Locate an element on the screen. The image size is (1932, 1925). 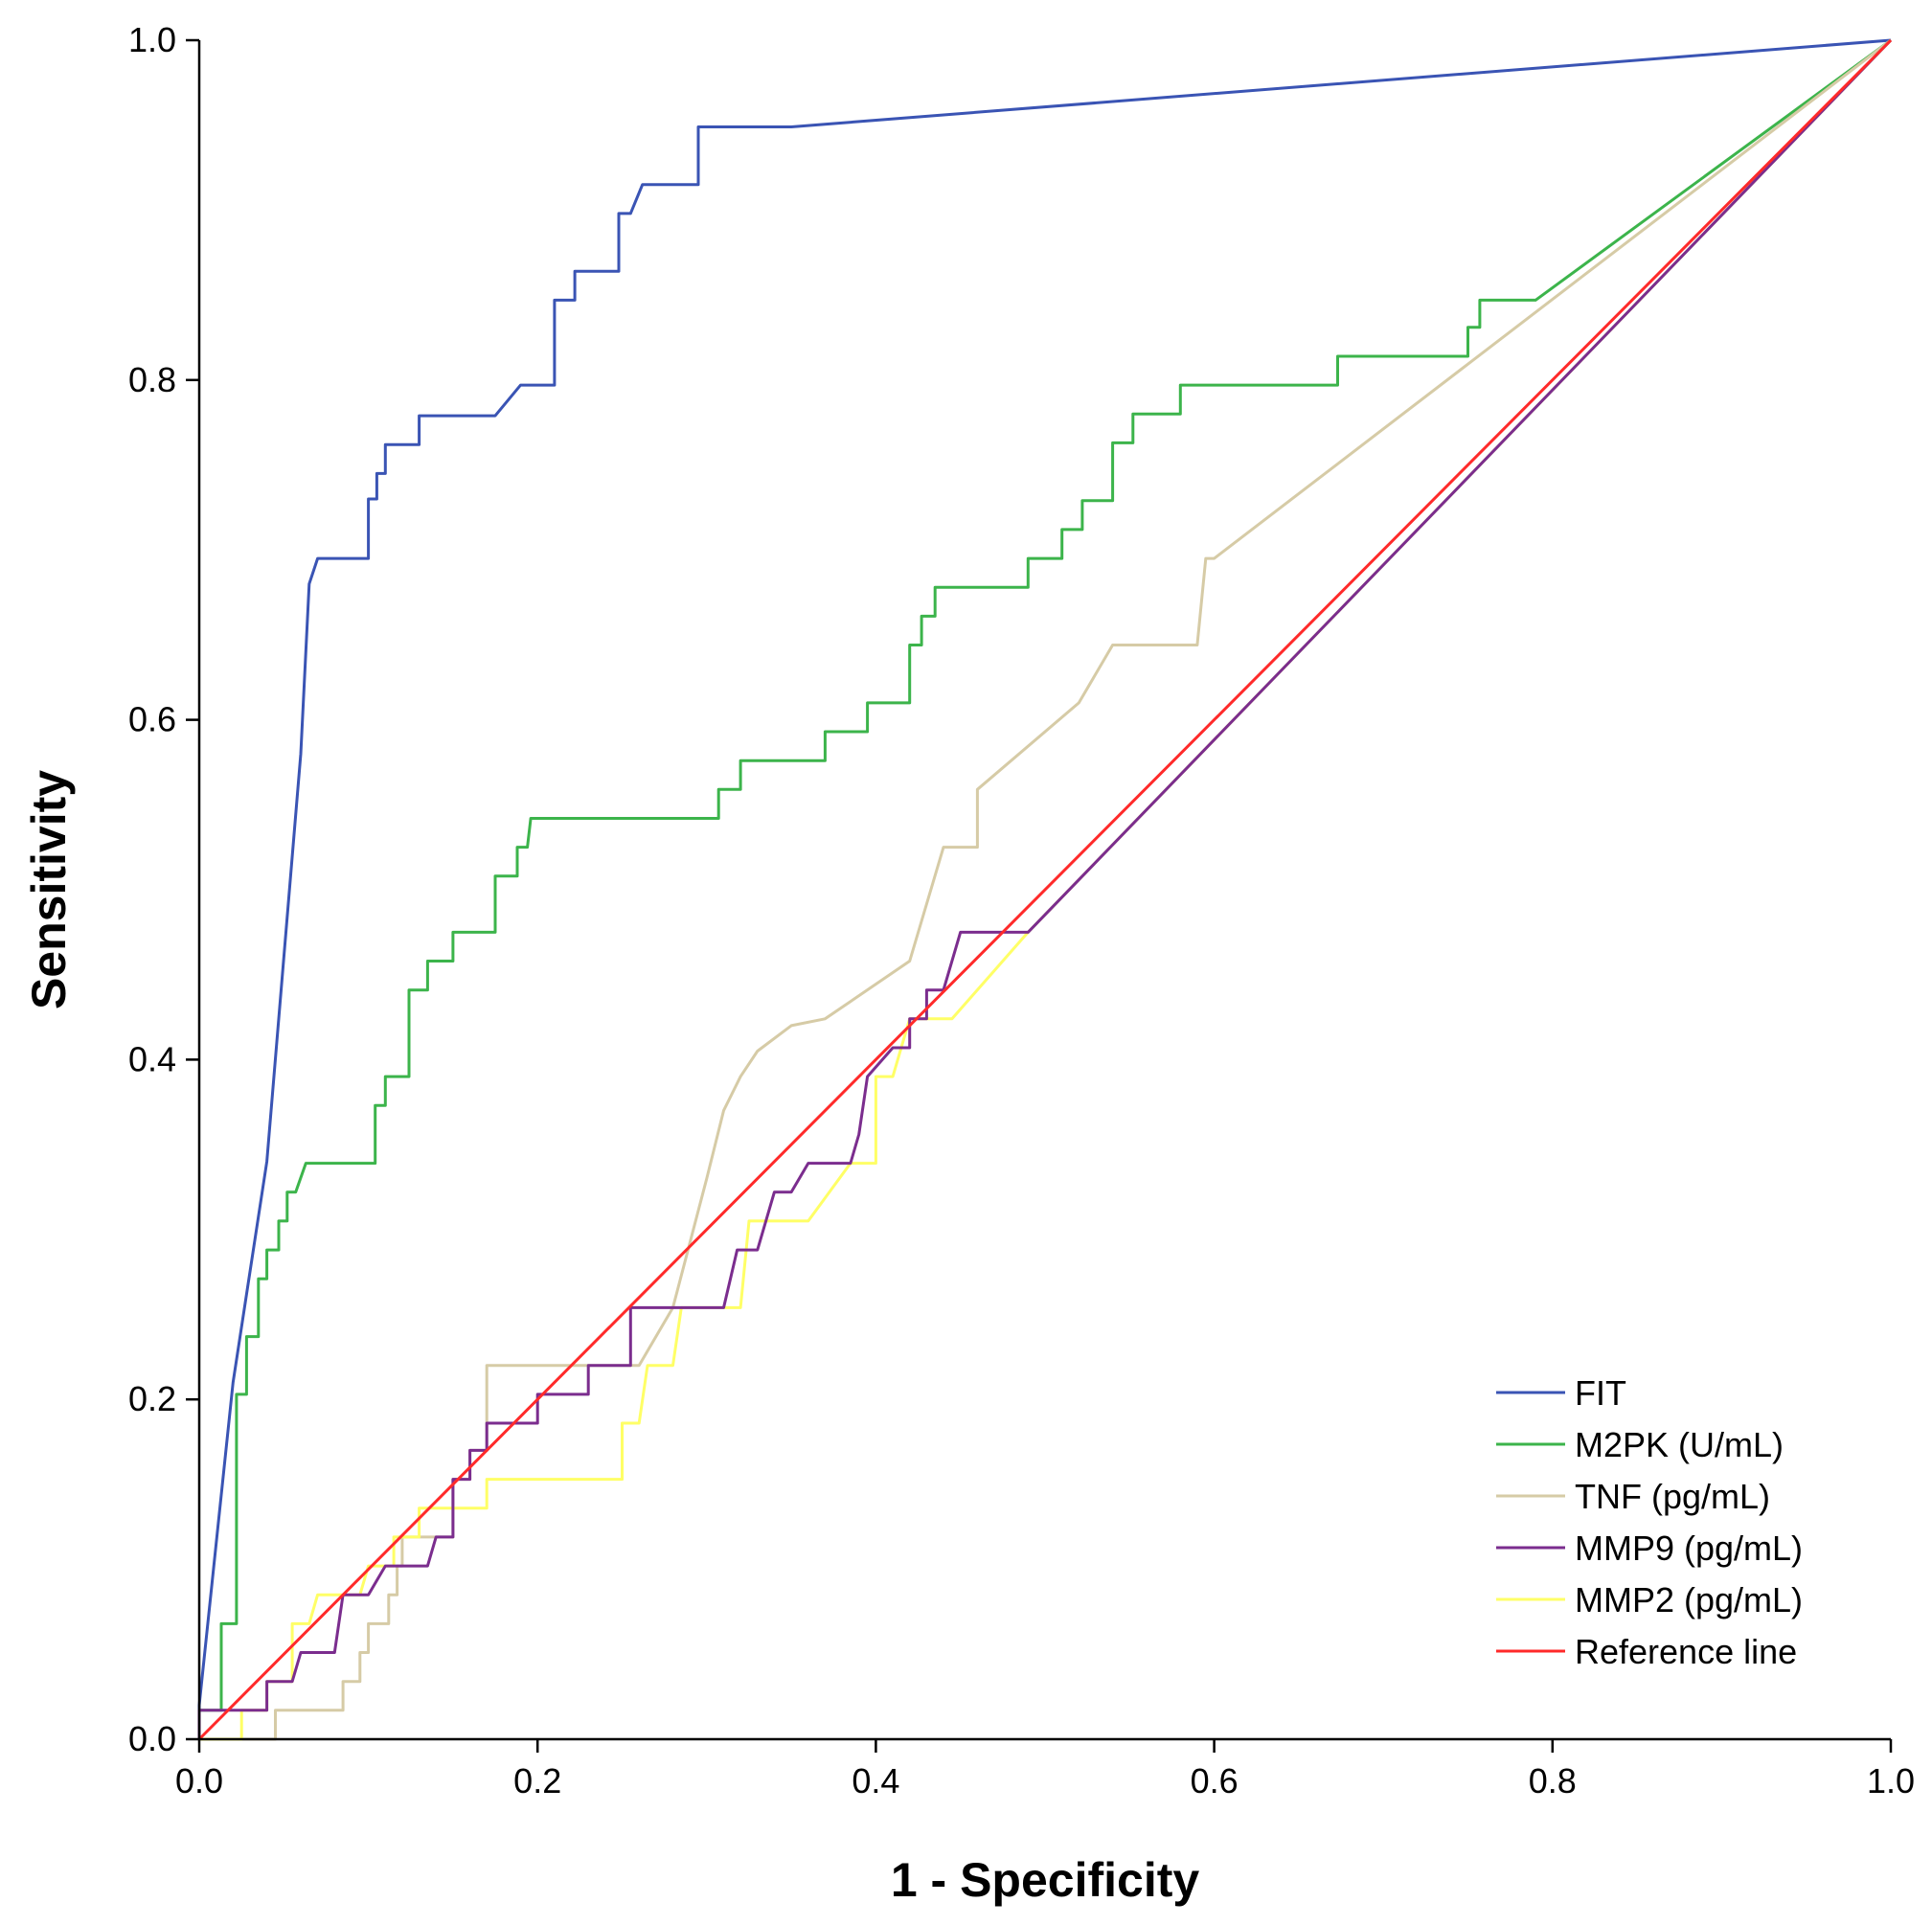
x-tick-label: 1.0 is located at coordinates (1891, 1780).